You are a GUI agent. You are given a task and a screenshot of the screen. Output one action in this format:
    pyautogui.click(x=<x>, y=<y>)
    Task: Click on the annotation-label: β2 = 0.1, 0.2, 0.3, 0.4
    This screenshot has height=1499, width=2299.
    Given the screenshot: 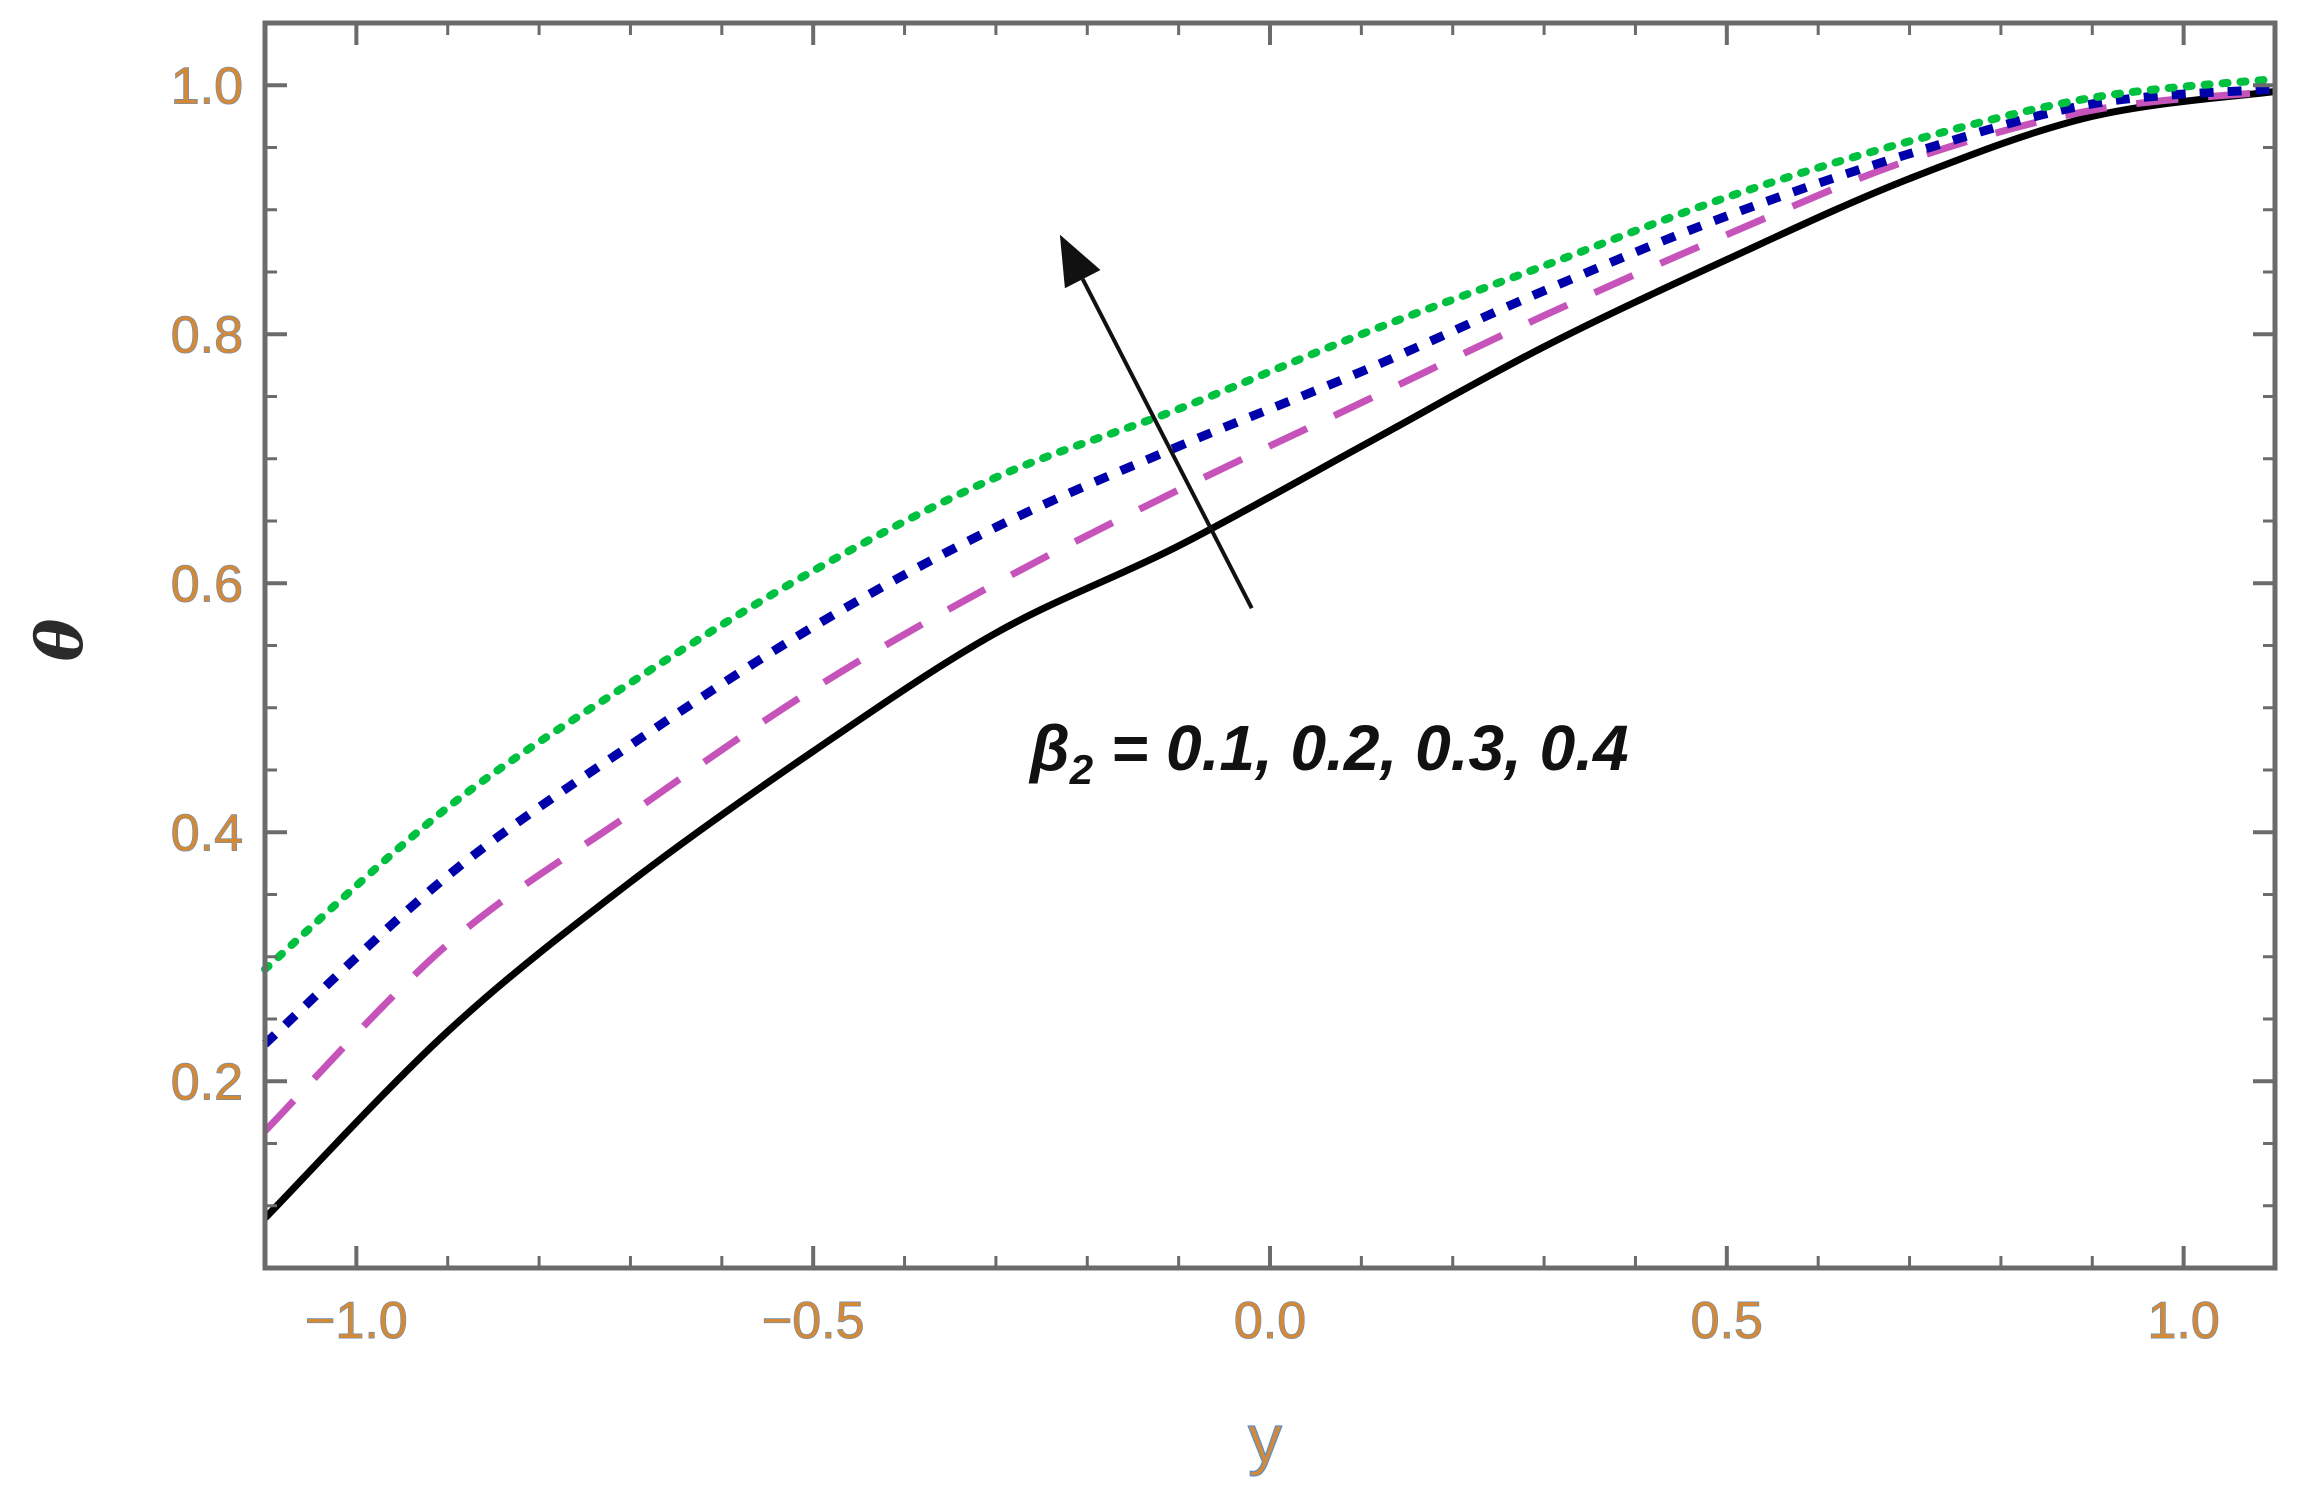 What is the action you would take?
    pyautogui.click(x=1328, y=752)
    